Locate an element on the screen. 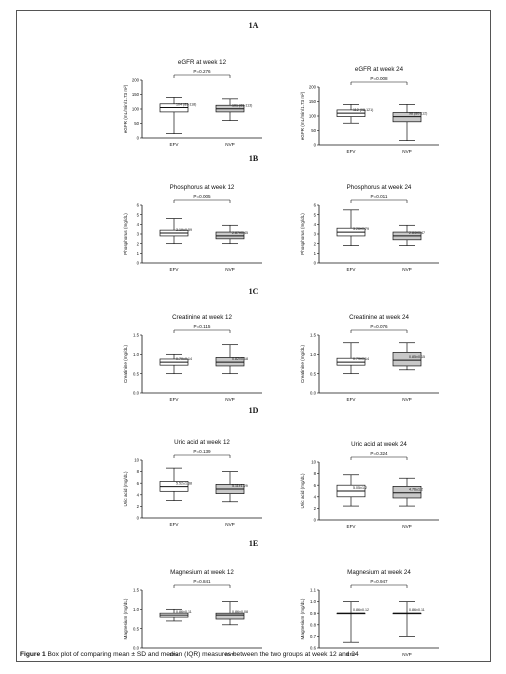 This screenshot has height=674, width=506. chart-0-x-tick-label: NVP is located at coordinates (229, 144).